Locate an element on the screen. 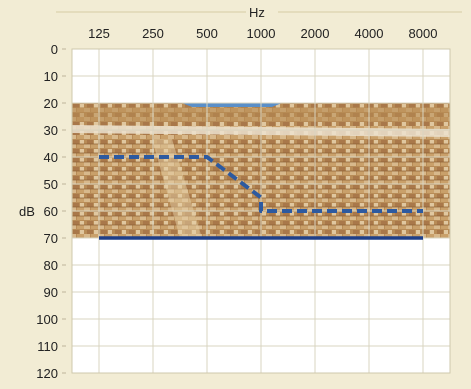  x-tick-labels: 125 250 500 1000 2000 4000 8000 is located at coordinates (262, 33).